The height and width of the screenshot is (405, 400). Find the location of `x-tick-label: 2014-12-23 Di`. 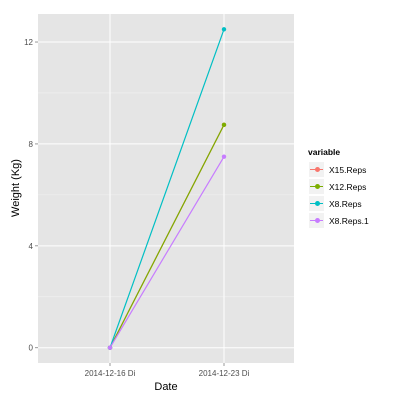

x-tick-label: 2014-12-23 Di is located at coordinates (224, 373).